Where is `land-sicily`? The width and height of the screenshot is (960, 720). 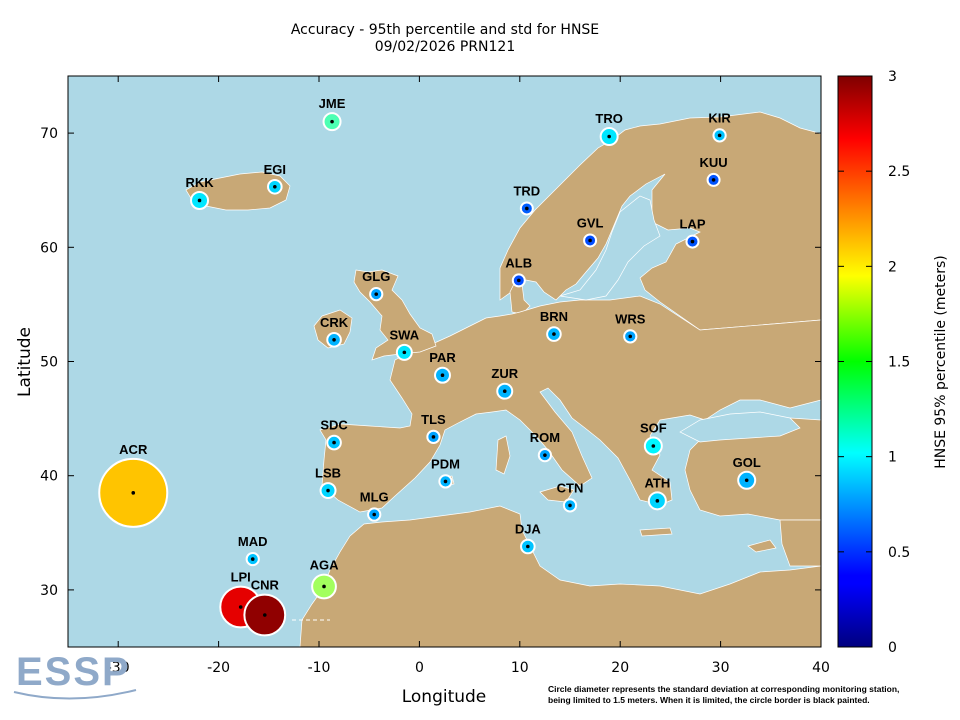
land-sicily is located at coordinates (557, 494).